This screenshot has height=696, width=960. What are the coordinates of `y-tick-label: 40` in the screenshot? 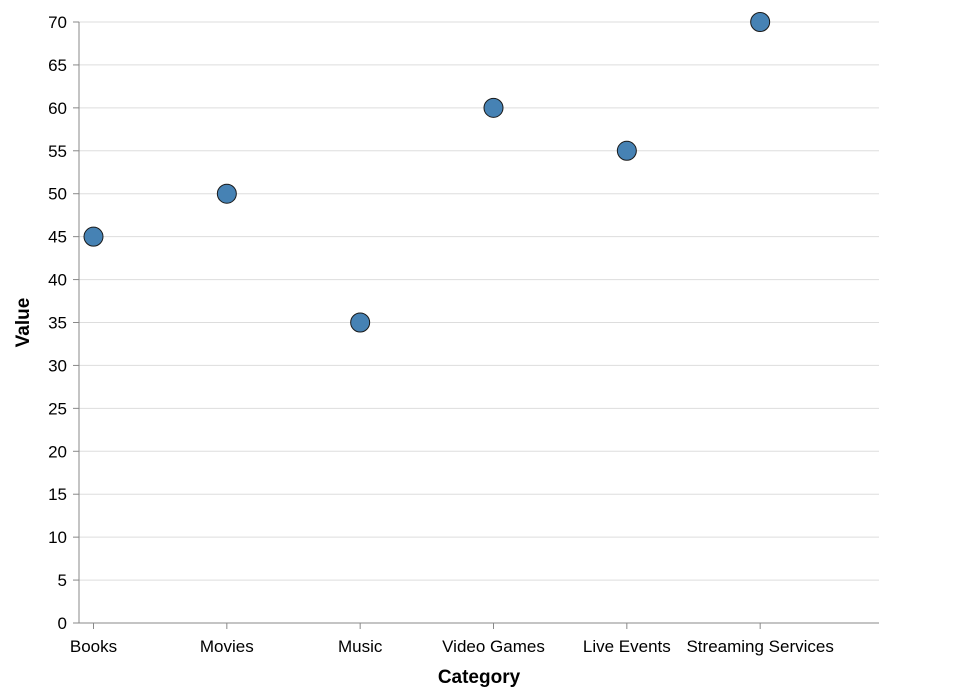 It's located at (57, 280).